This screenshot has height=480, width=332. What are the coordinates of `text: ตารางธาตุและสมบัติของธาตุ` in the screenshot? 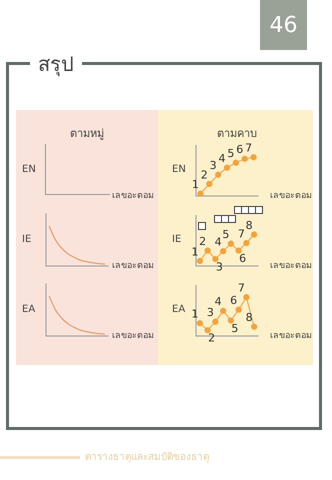 It's located at (147, 457).